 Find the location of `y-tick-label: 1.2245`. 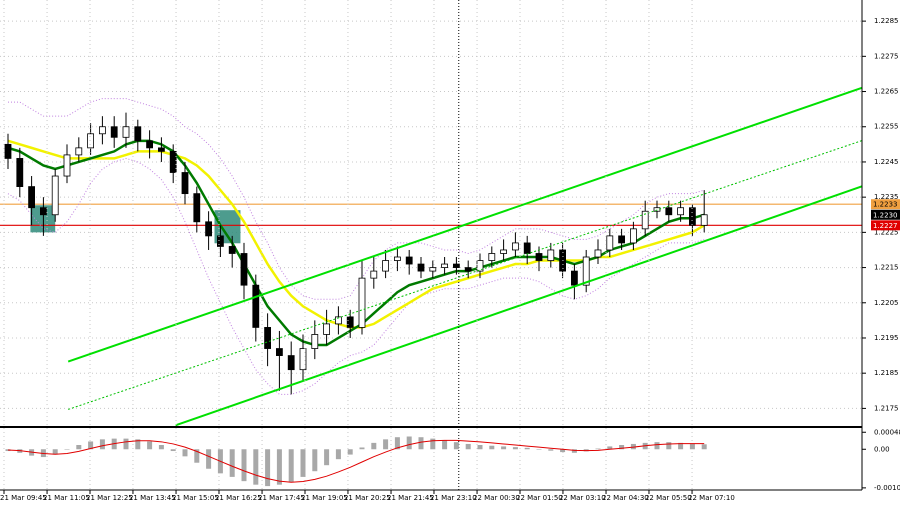

y-tick-label: 1.2245 is located at coordinates (886, 162).